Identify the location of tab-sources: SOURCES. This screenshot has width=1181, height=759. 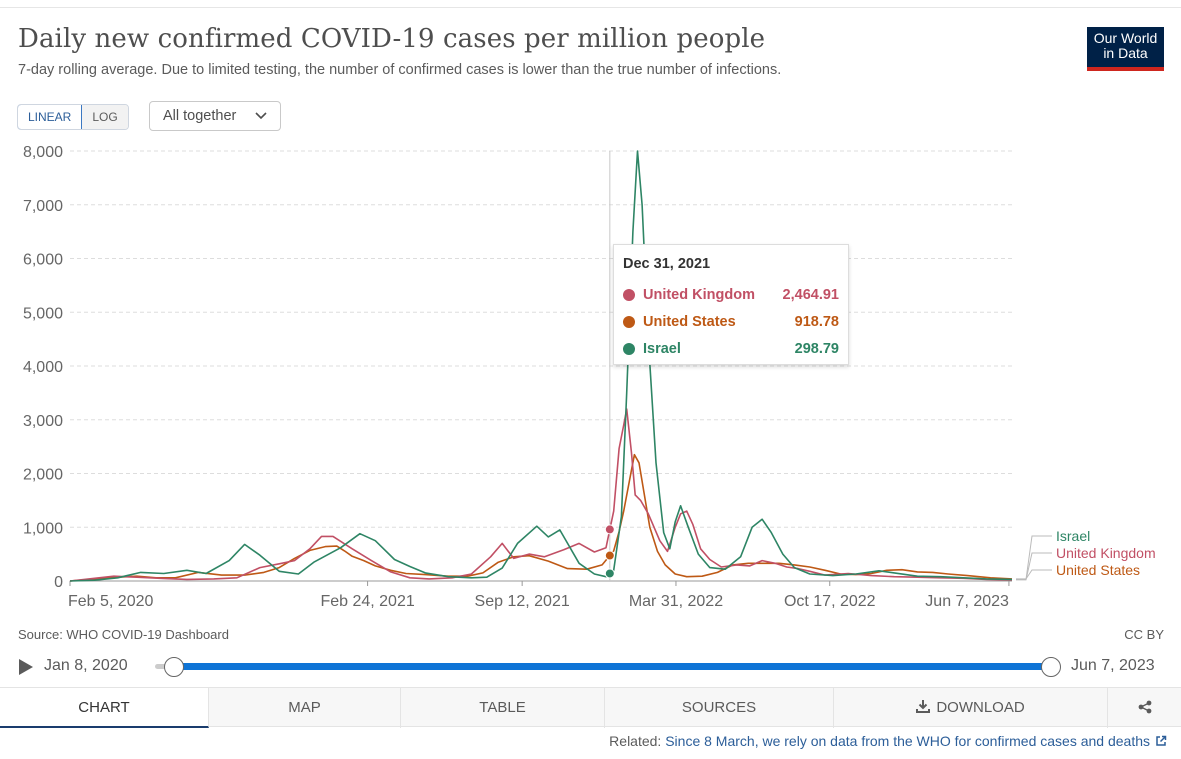
(719, 708).